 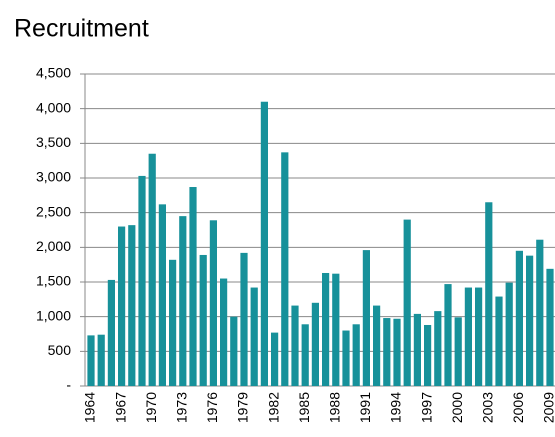 What do you see at coordinates (53, 73) in the screenshot?
I see `y-tick-label: 4,500` at bounding box center [53, 73].